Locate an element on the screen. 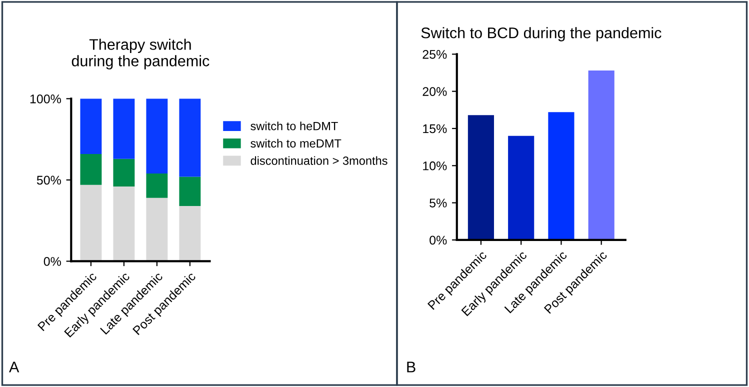 The width and height of the screenshot is (749, 387). y-tick-label: 100% is located at coordinates (45, 99).